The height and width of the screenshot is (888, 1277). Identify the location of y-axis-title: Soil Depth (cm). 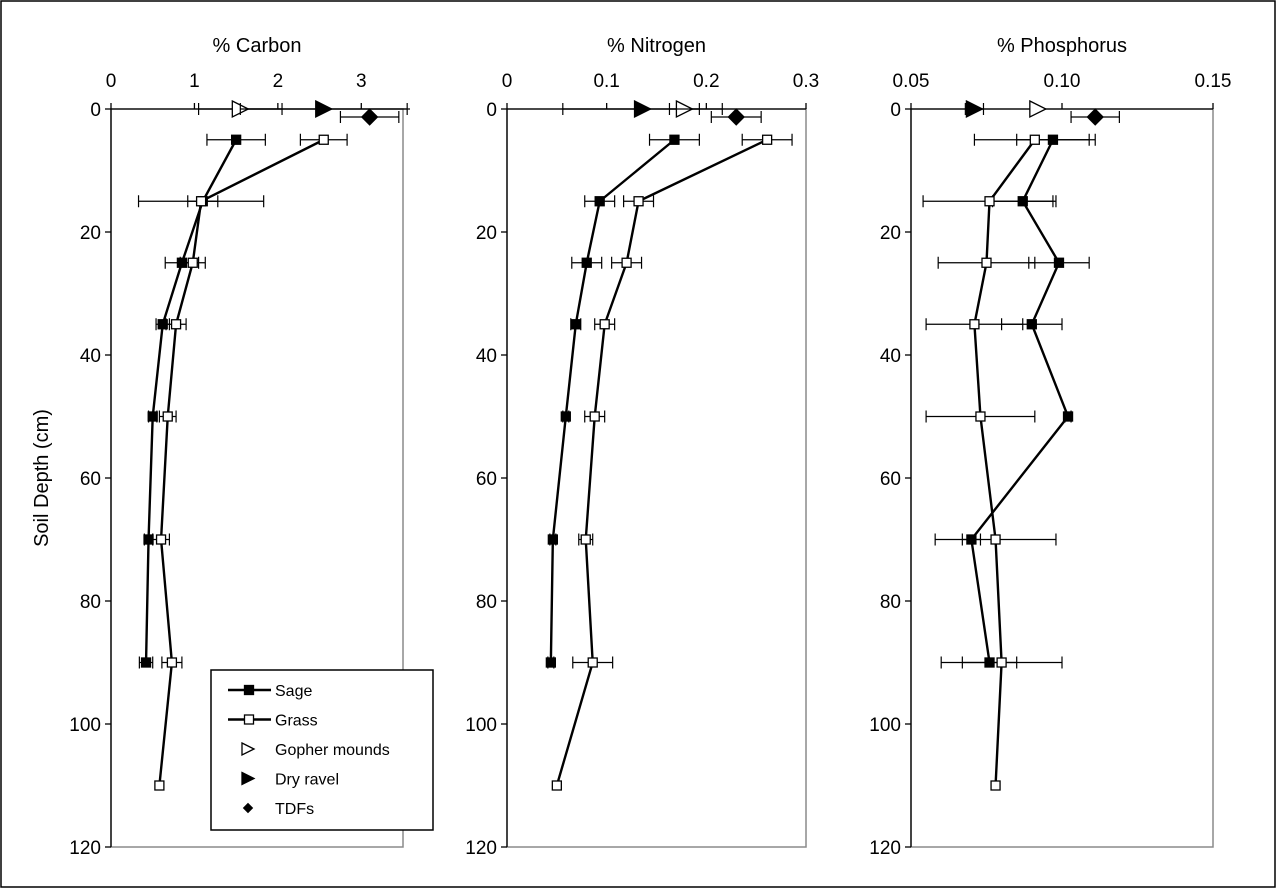
(42, 478).